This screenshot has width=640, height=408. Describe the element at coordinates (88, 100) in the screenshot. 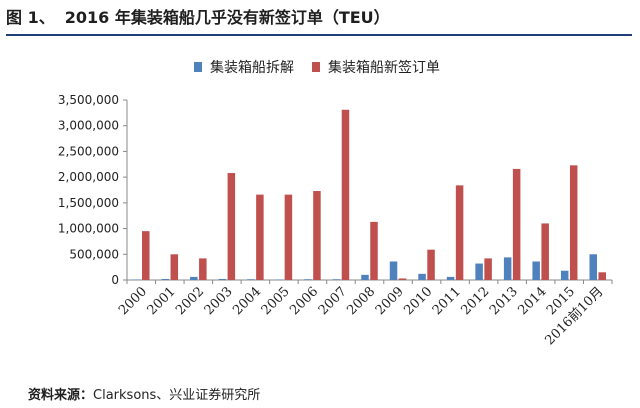

I see `y-tick-label: 3,500,000` at that location.